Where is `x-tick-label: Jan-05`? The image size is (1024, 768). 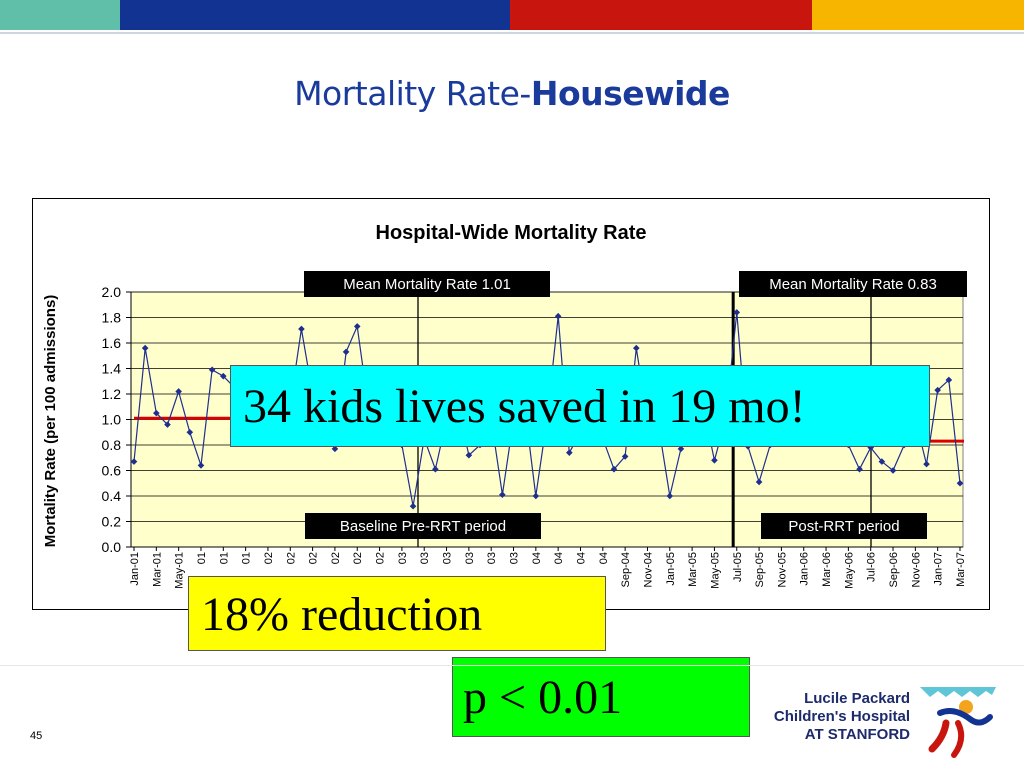 x-tick-label: Jan-05 is located at coordinates (671, 569).